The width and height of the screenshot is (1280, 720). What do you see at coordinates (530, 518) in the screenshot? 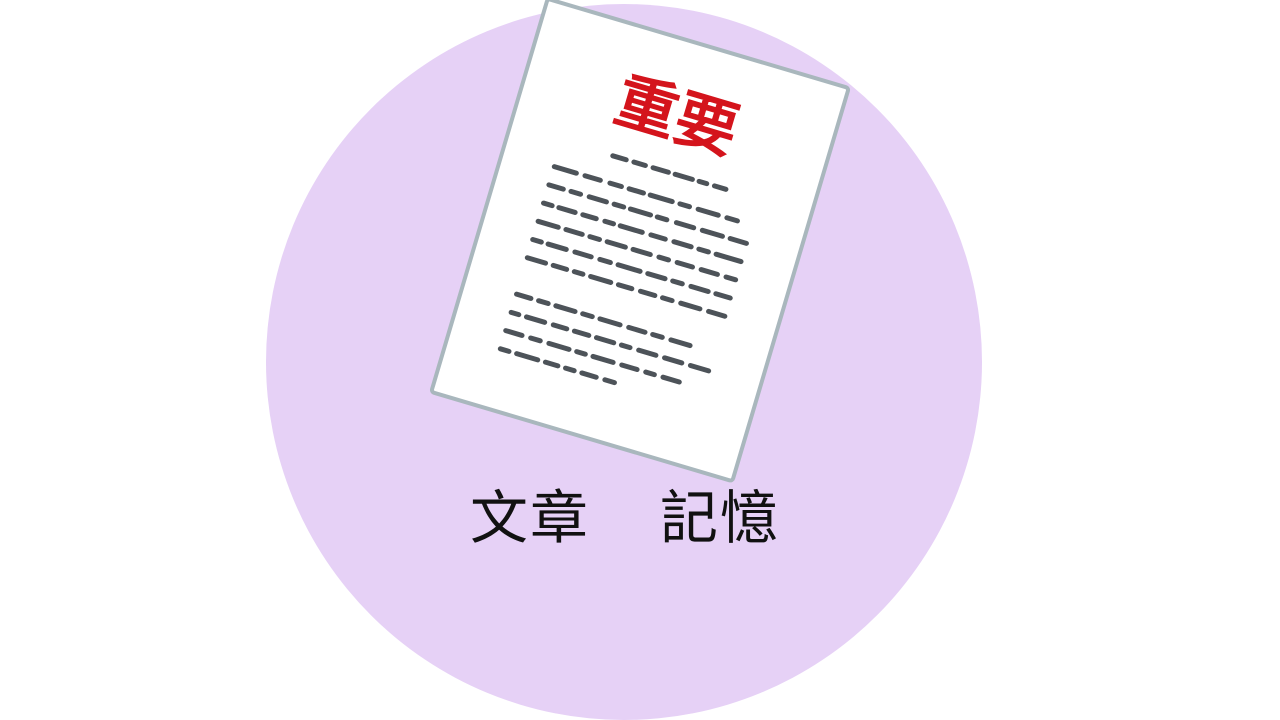
I see `caption-word-sentence: 文章` at bounding box center [530, 518].